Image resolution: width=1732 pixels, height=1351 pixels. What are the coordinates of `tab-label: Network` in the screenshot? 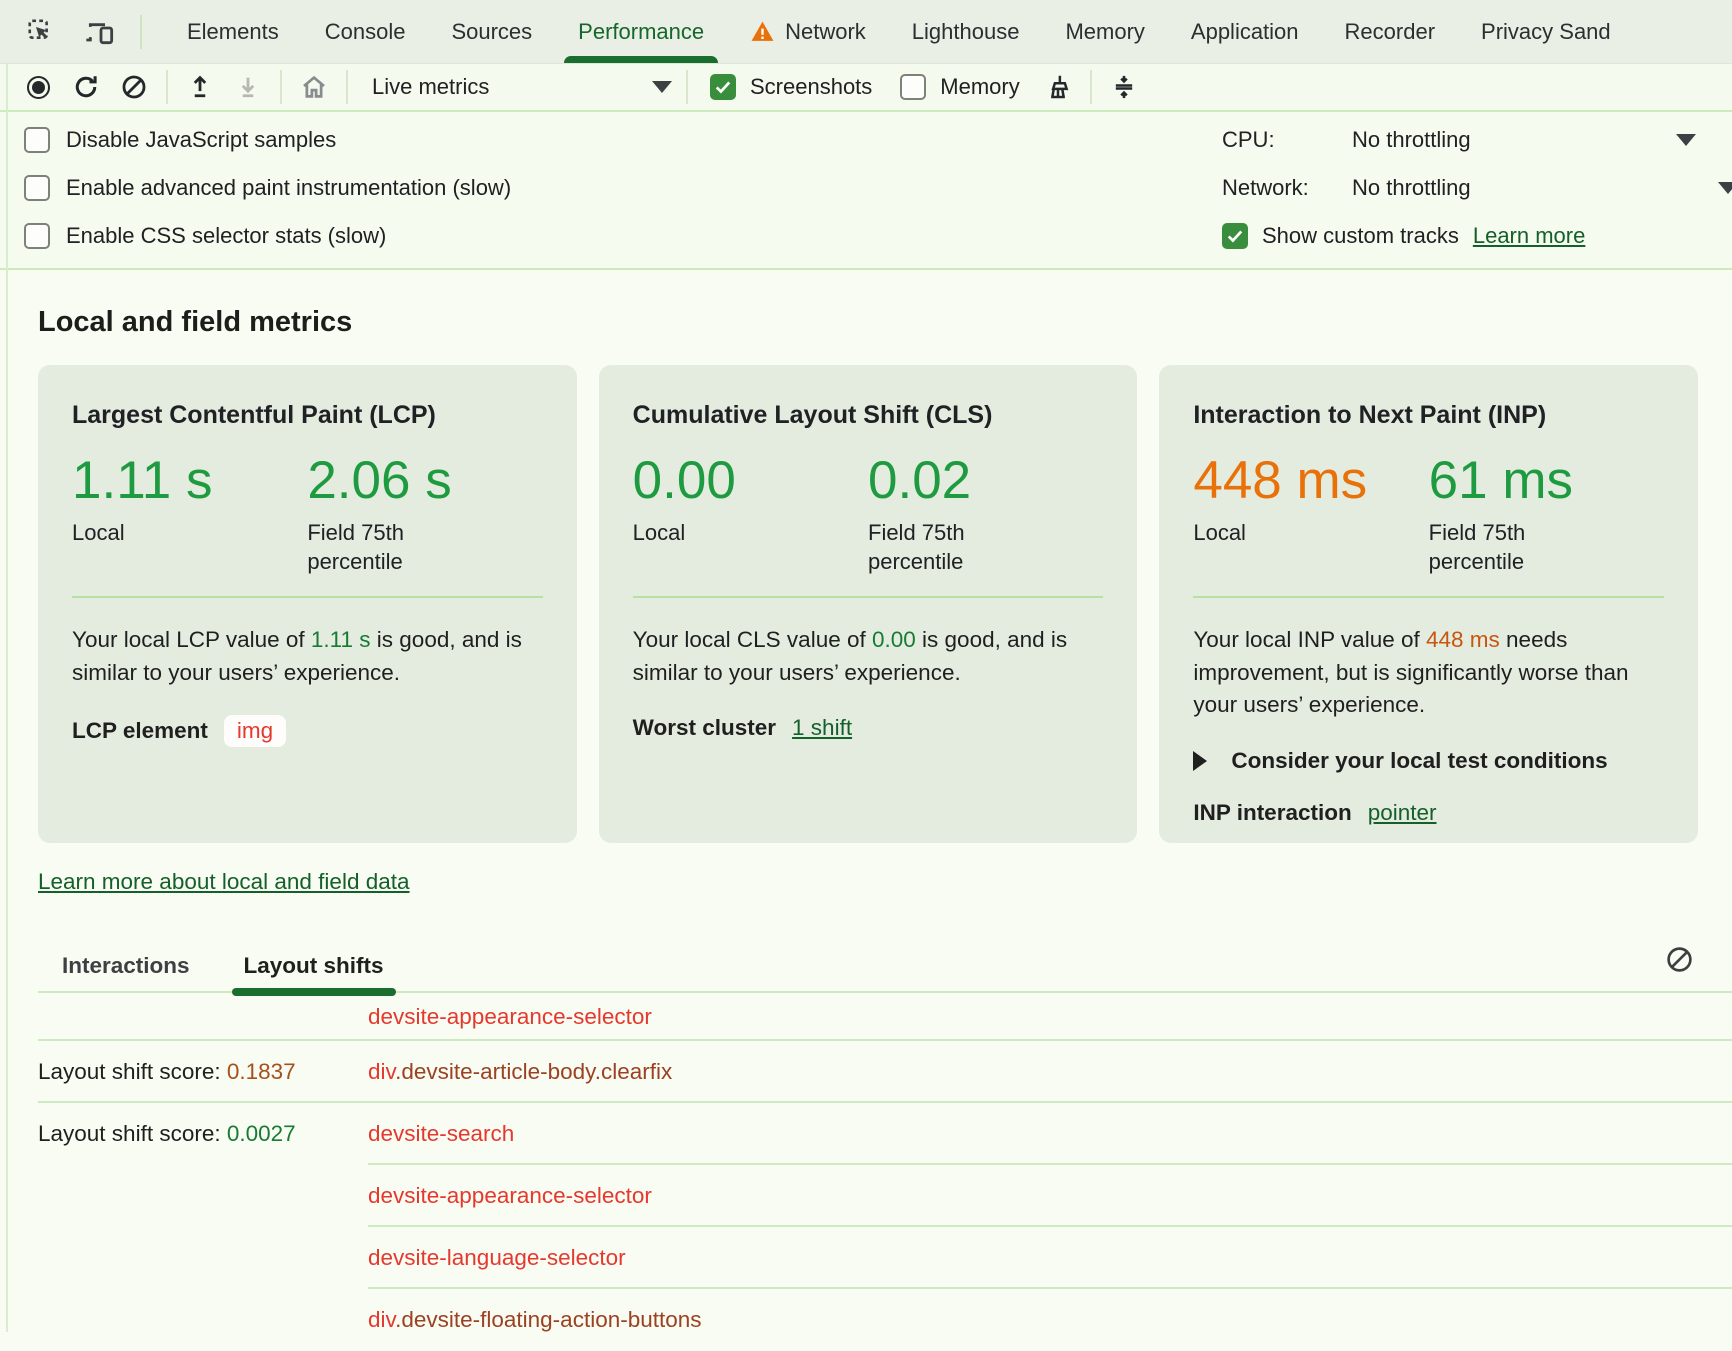 It's located at (825, 31).